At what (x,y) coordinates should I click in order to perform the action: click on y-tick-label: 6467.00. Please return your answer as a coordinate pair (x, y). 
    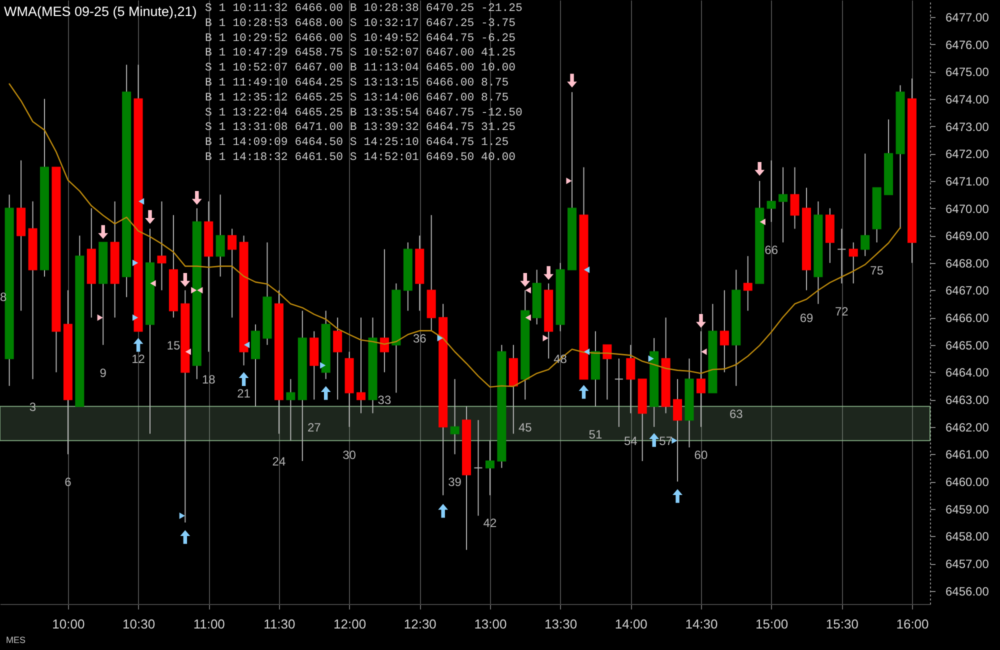
    Looking at the image, I should click on (968, 291).